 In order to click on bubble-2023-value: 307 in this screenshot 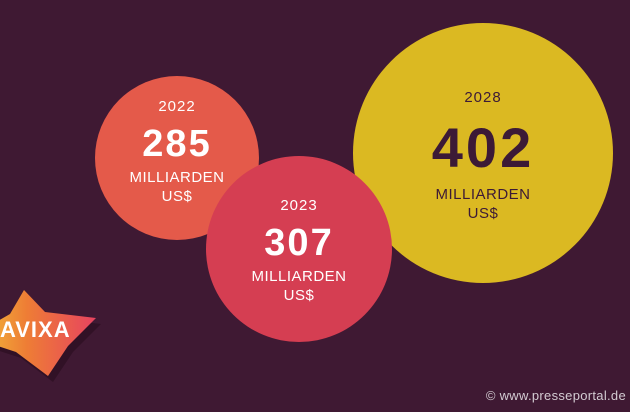, I will do `click(299, 242)`.